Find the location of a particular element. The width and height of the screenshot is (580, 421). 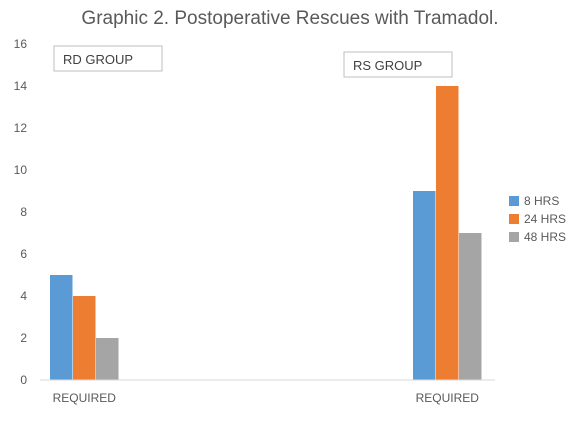

y-tick-label: 14 is located at coordinates (21, 86).